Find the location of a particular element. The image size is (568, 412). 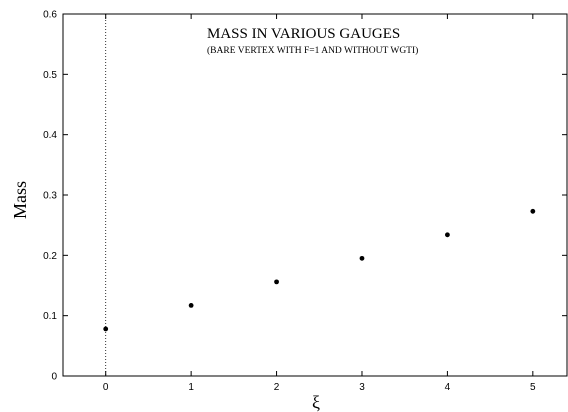

x-axis-label: ξ is located at coordinates (316, 402).